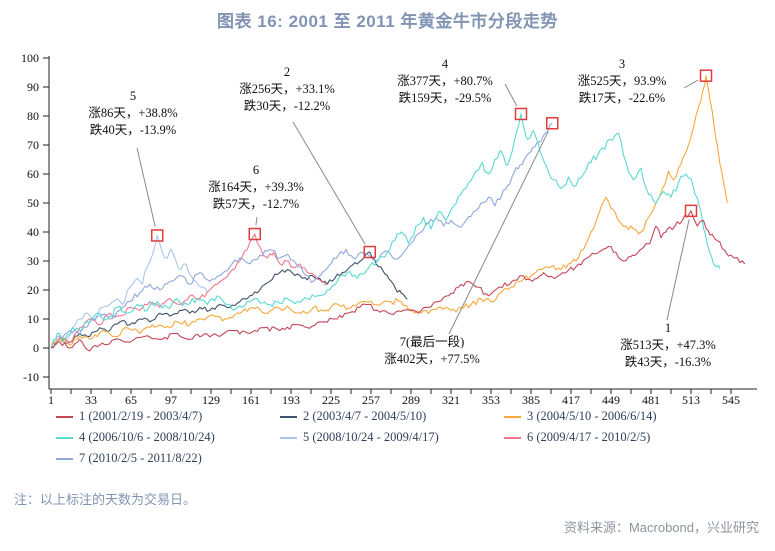 The image size is (775, 551). What do you see at coordinates (251, 400) in the screenshot?
I see `x-tick-label: 161` at bounding box center [251, 400].